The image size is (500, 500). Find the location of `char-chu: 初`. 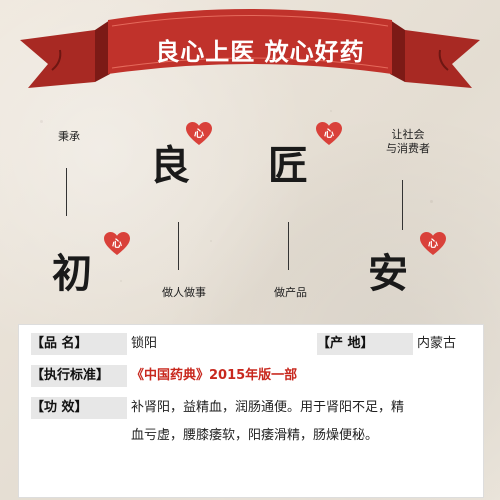

char-chu: 初 is located at coordinates (72, 273).